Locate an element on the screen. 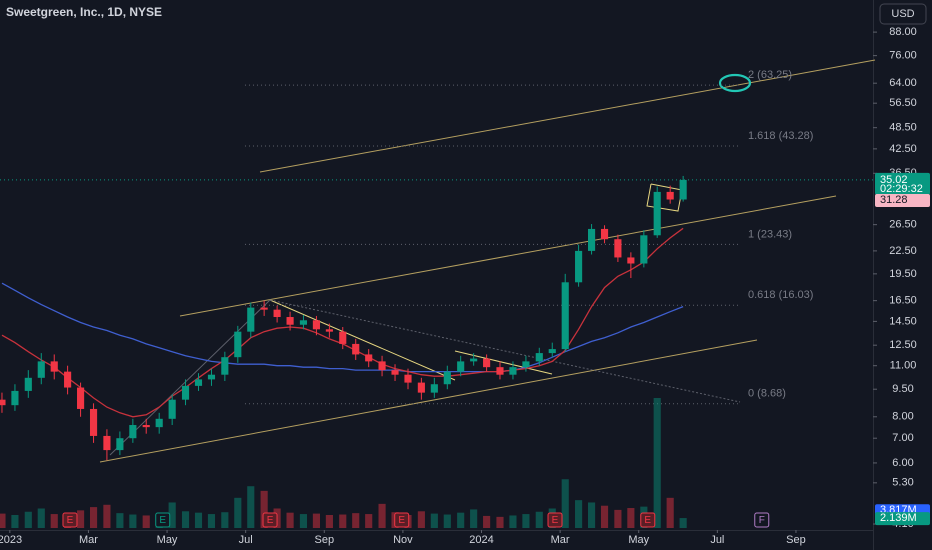 The width and height of the screenshot is (932, 550). currency-button is located at coordinates (903, 14).